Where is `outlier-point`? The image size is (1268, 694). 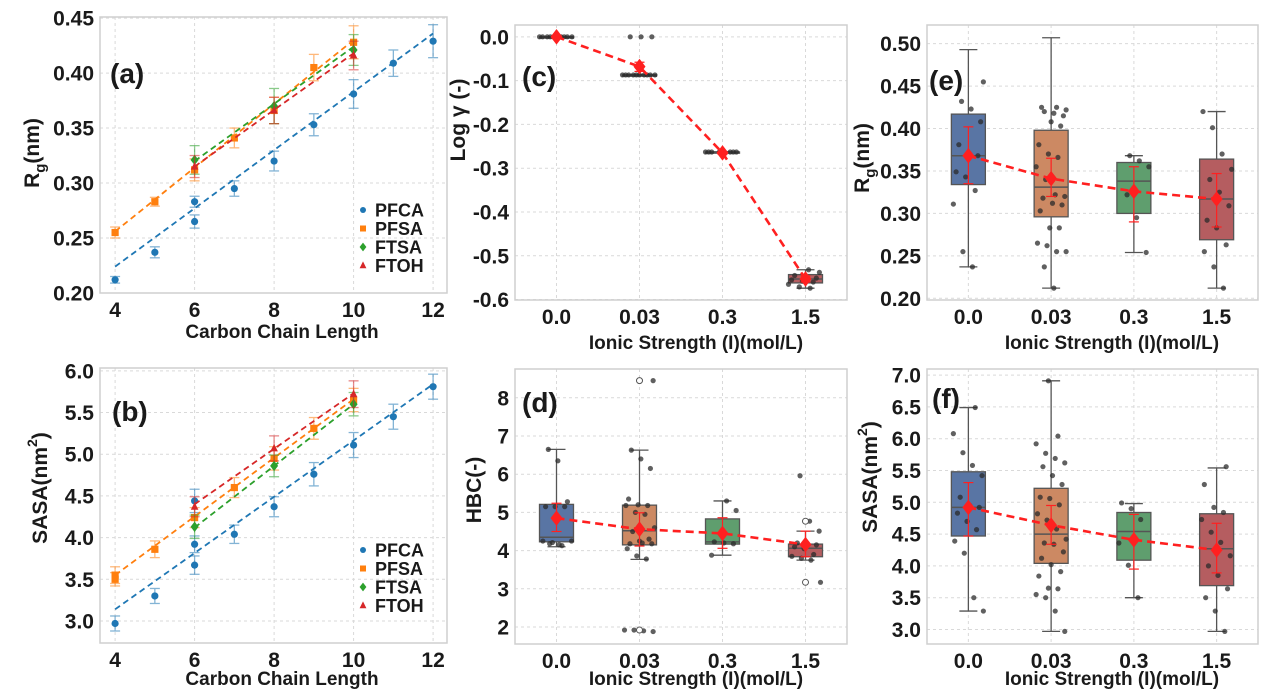
outlier-point is located at coordinates (639, 630).